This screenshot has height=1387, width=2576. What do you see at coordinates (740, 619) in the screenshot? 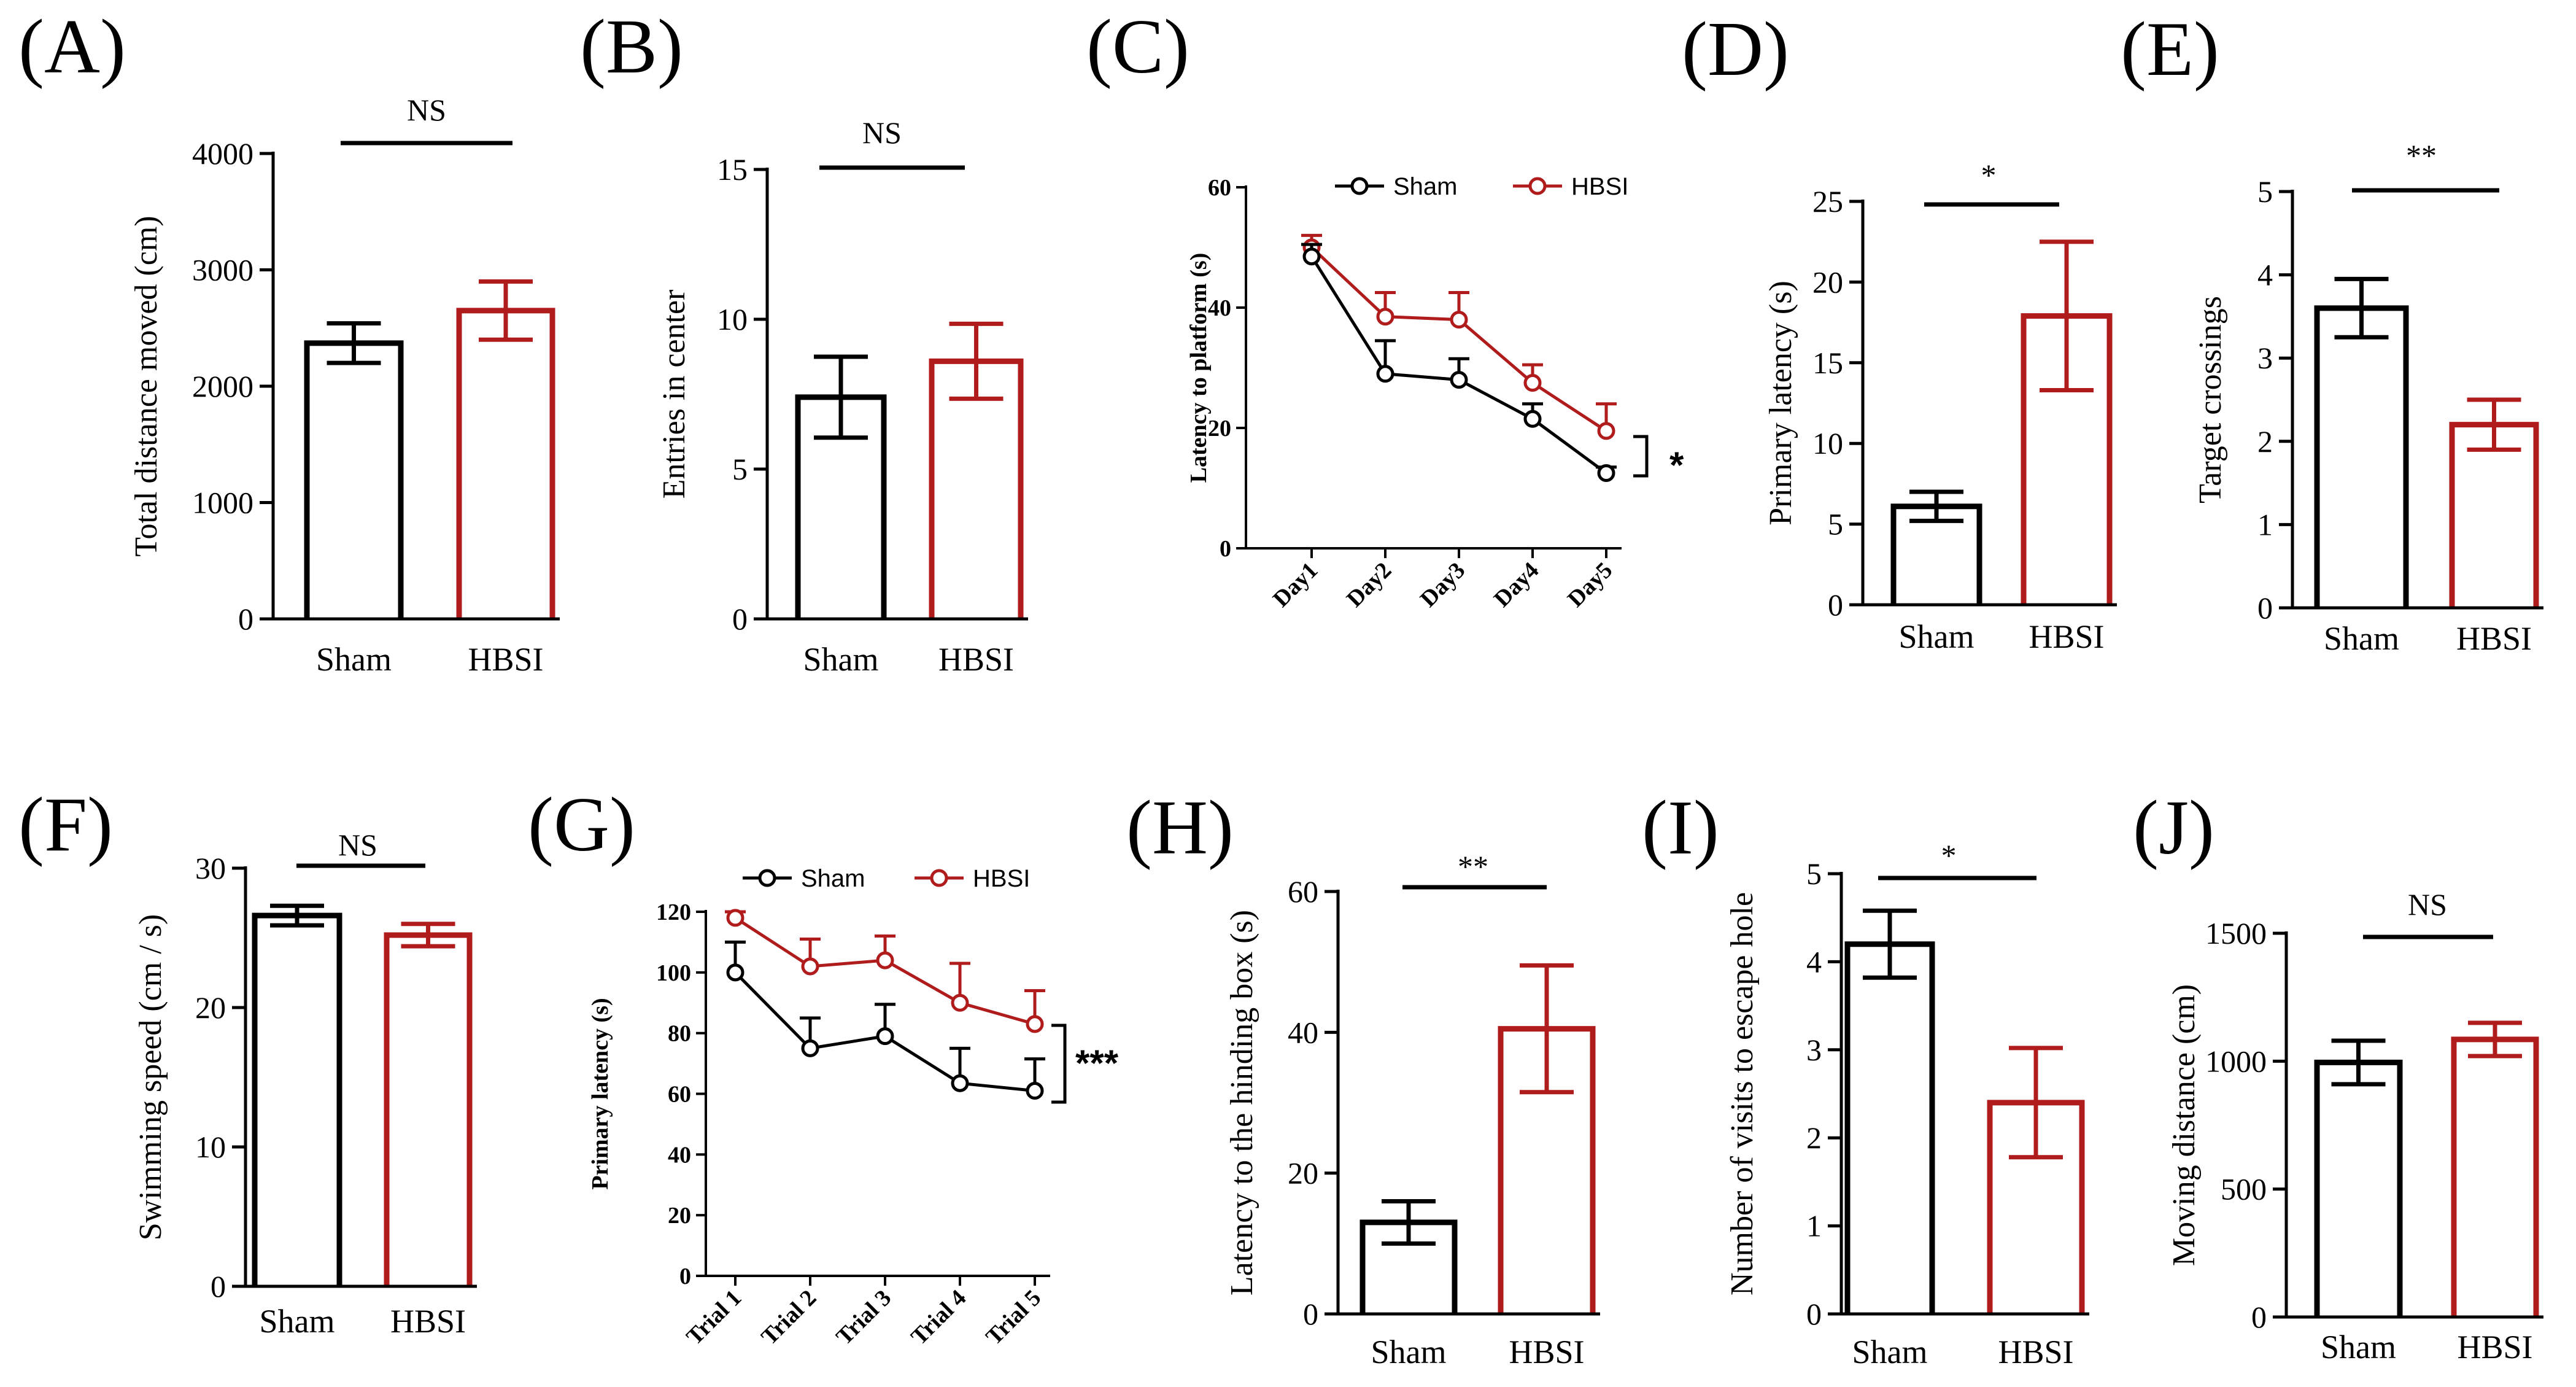
I see `y-tick-label-b: 0` at bounding box center [740, 619].